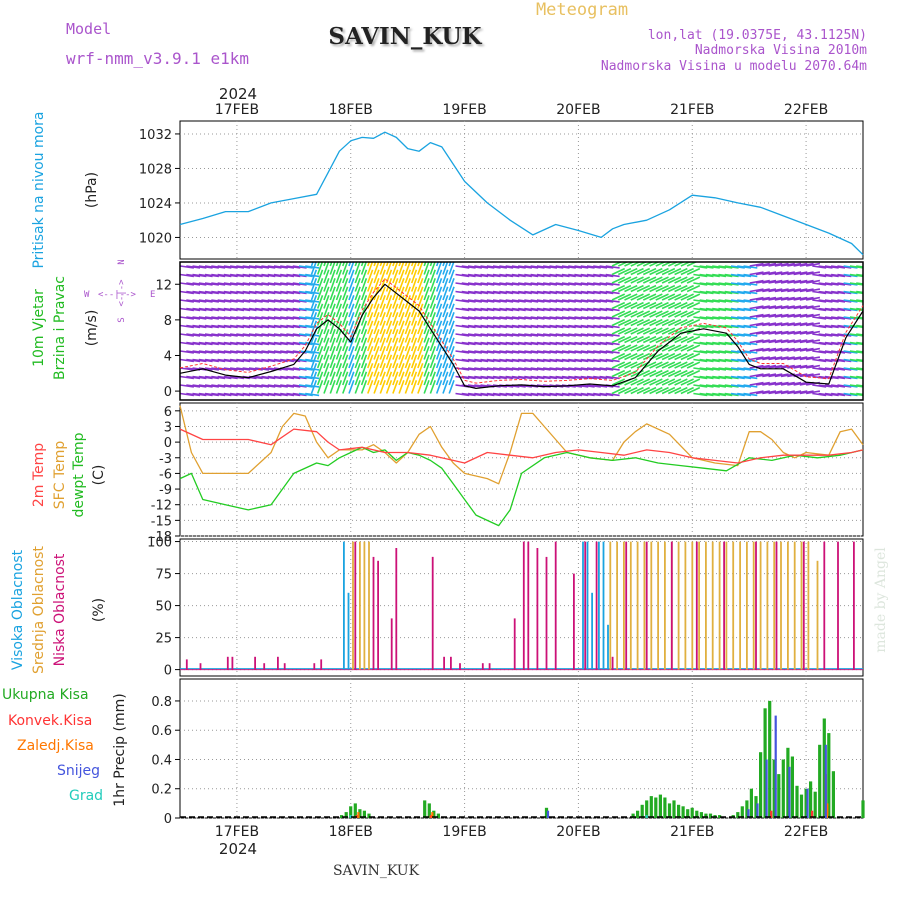 This screenshot has width=900, height=900. What do you see at coordinates (79, 474) in the screenshot?
I see `temp-ylabel-dewpt: dewpt Temp` at bounding box center [79, 474].